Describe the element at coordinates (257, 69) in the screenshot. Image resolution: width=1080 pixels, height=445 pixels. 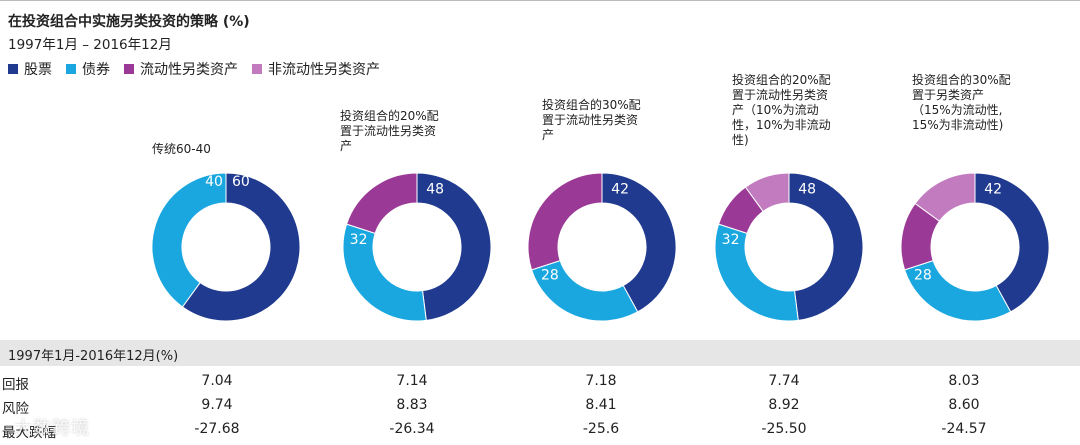
I see `legend-swatch-illiquid-alts` at that location.